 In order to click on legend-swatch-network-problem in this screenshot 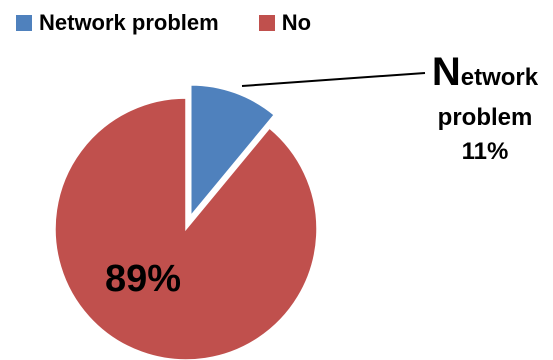, I will do `click(24, 23)`.